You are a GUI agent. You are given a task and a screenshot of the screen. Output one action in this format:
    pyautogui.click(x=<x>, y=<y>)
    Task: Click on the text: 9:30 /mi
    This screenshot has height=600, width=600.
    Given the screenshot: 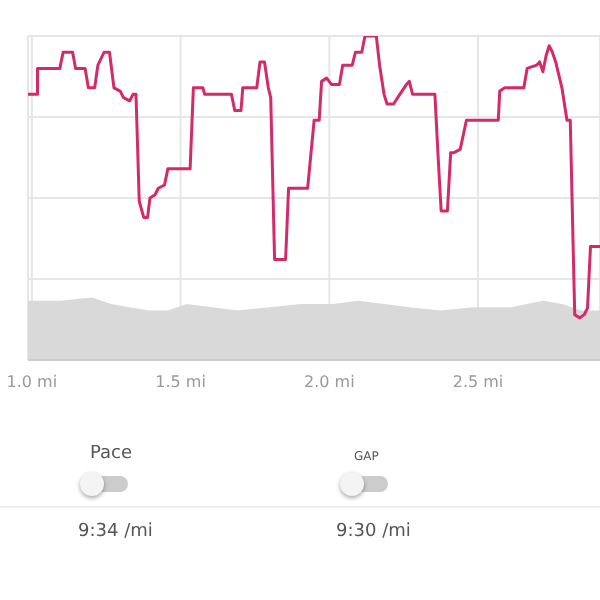 What is the action you would take?
    pyautogui.click(x=373, y=532)
    